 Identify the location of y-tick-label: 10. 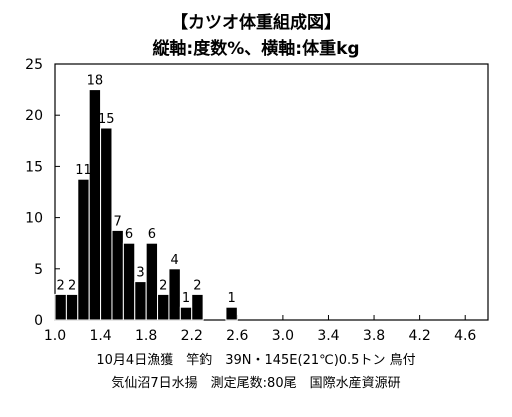
(34, 219).